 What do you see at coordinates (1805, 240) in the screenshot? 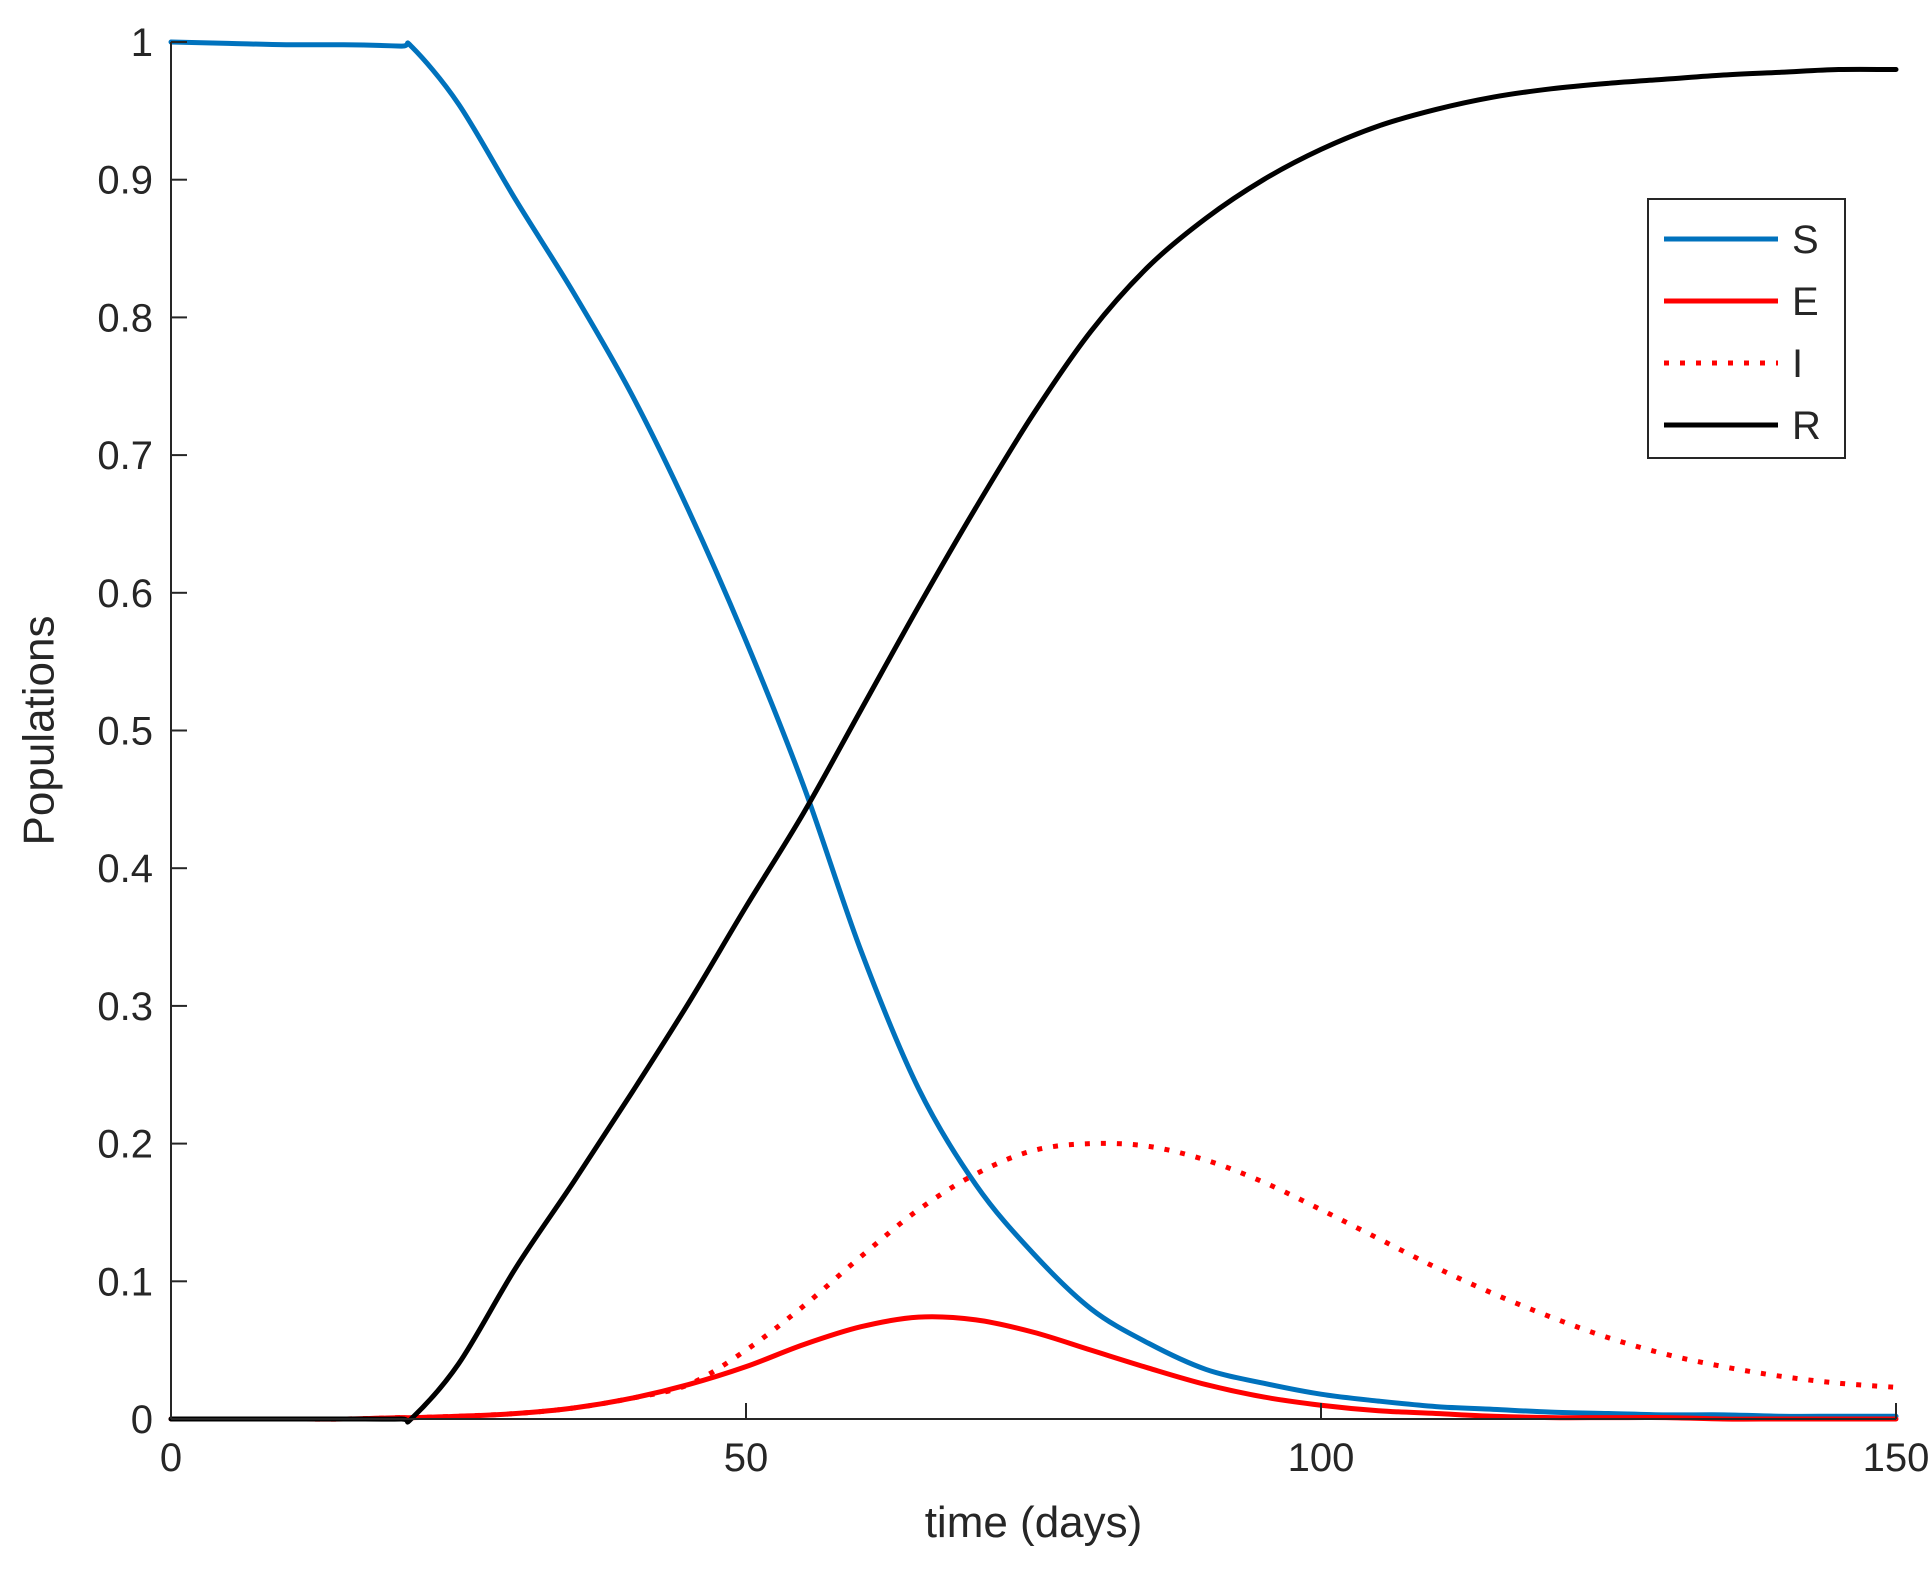
I see `legend-label-s: S` at bounding box center [1805, 240].